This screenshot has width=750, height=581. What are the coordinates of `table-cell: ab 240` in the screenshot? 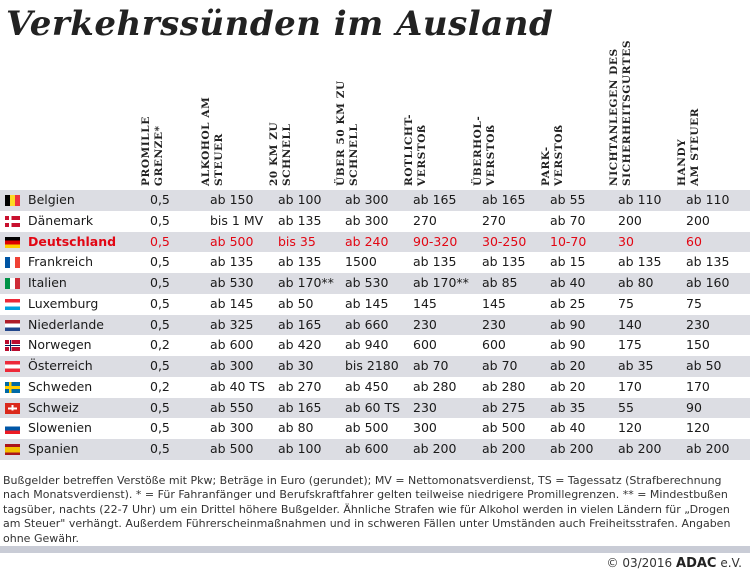 It's located at (367, 241).